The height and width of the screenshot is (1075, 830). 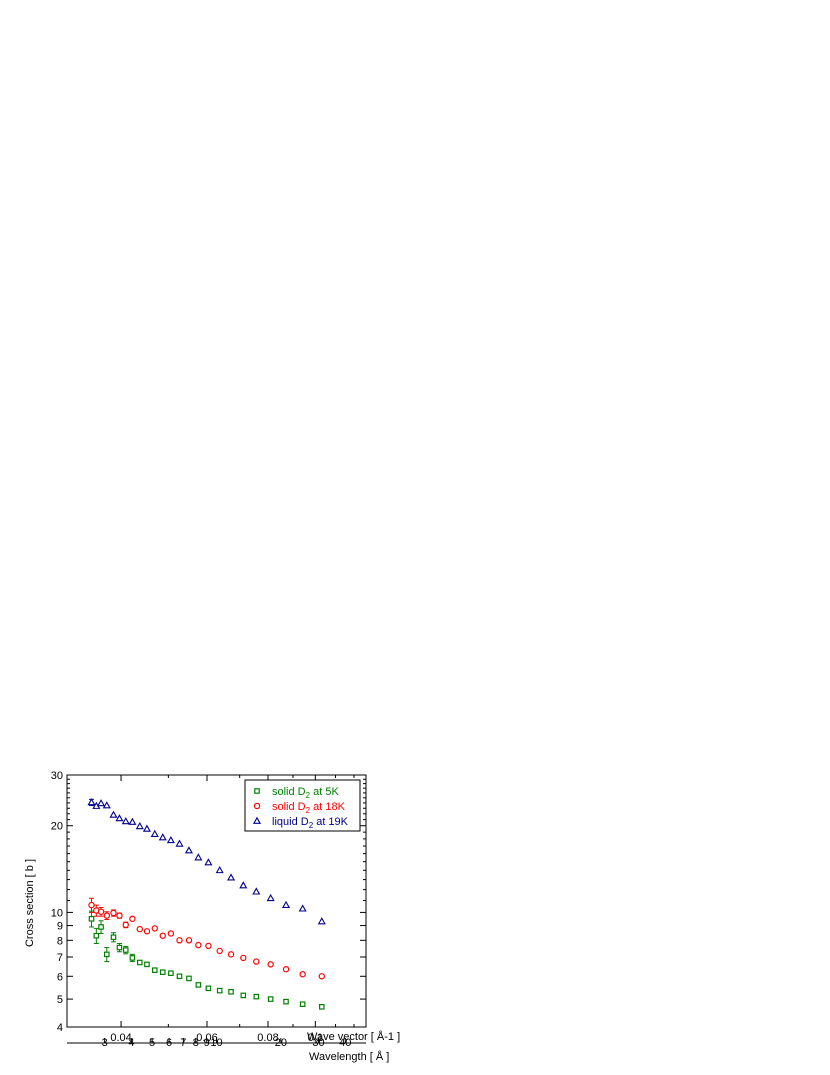 I want to click on wavelength-tick-label: 10, so click(x=216, y=1043).